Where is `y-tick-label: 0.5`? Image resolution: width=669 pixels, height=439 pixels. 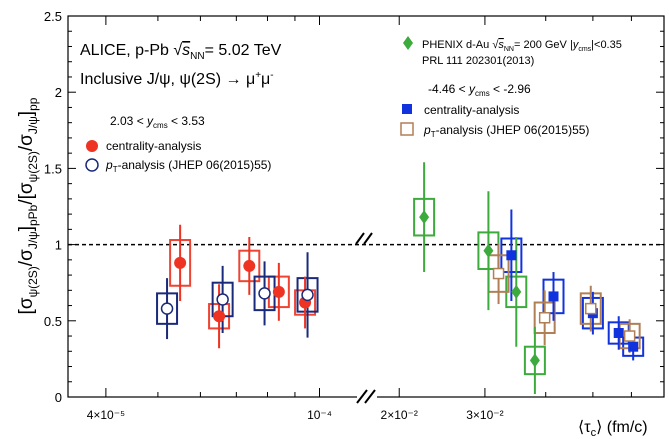
y-tick-label: 0.5 is located at coordinates (53, 321).